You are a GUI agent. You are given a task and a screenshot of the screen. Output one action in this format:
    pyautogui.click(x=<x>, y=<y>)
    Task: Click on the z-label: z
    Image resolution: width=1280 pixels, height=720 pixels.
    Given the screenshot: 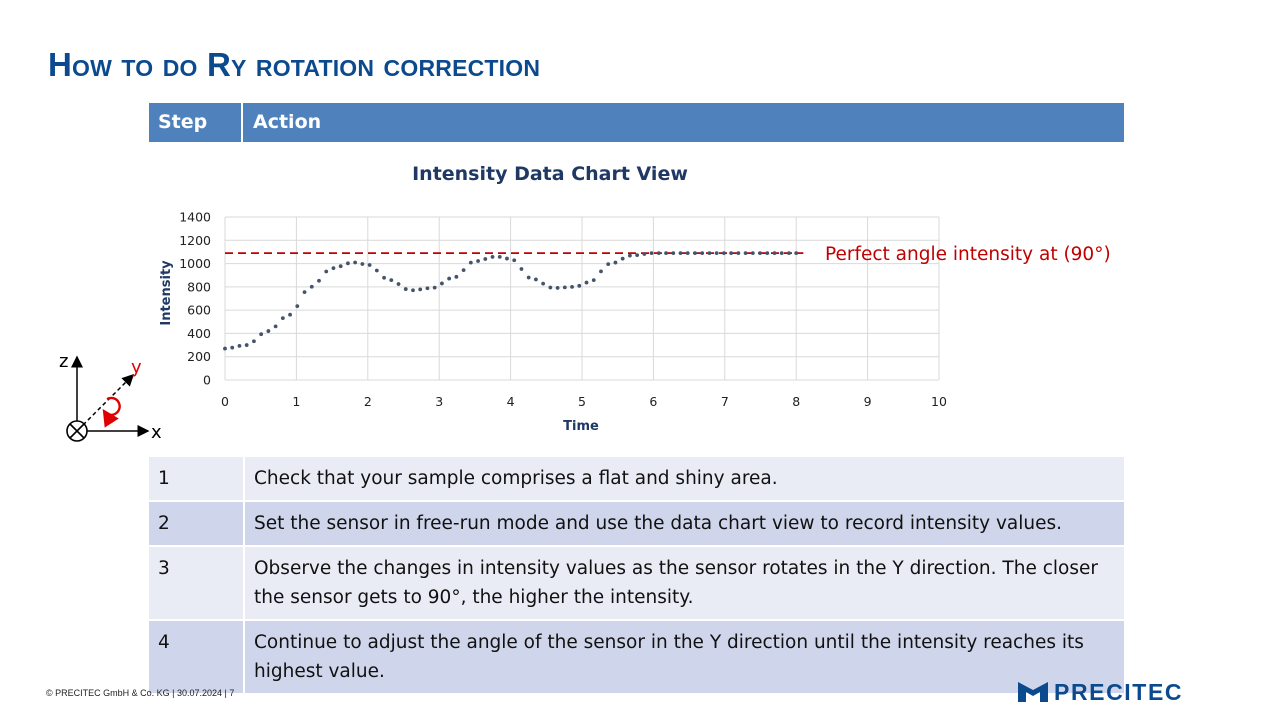 What is the action you would take?
    pyautogui.click(x=63, y=361)
    